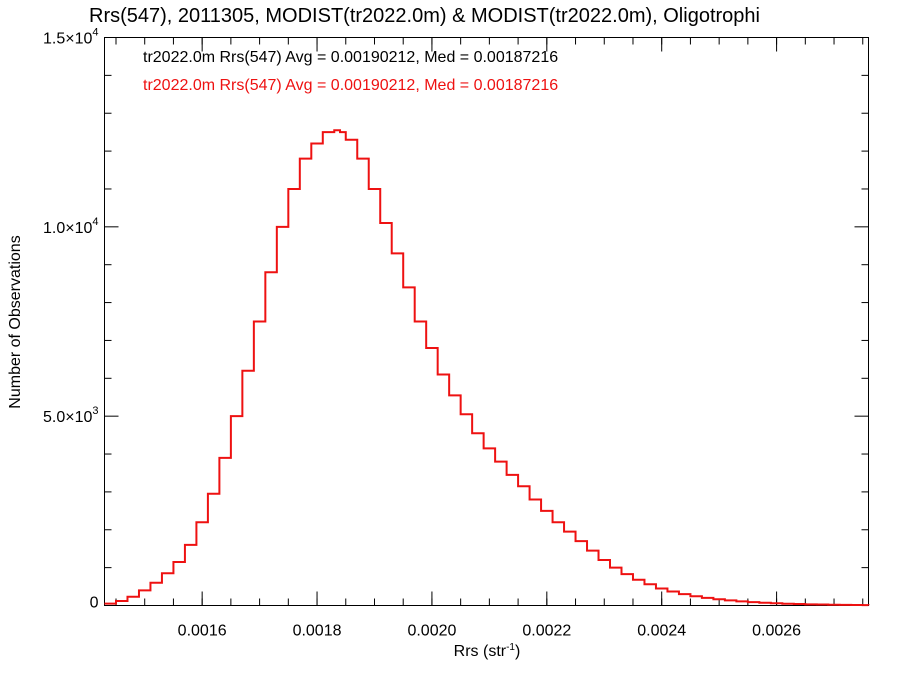 This screenshot has height=675, width=900. What do you see at coordinates (431, 631) in the screenshot?
I see `x-tick-label: 0.0020` at bounding box center [431, 631].